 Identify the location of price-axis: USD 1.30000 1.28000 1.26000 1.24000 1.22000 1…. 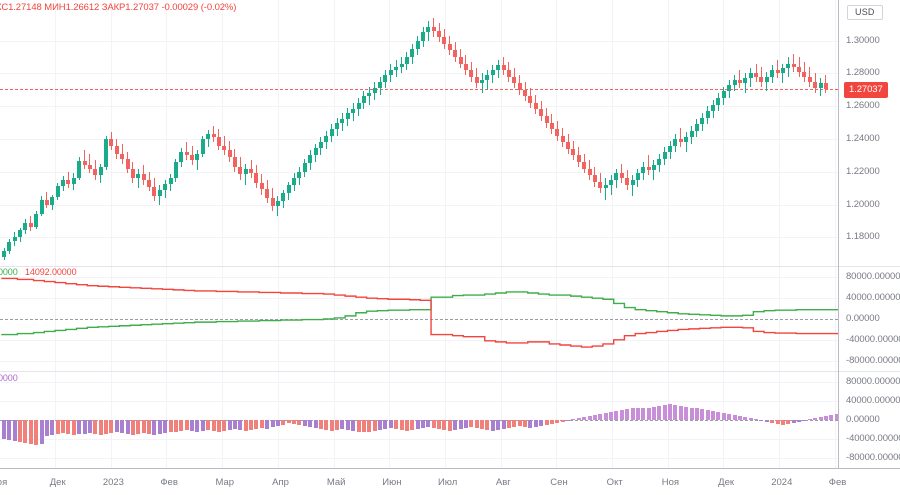
(869, 234).